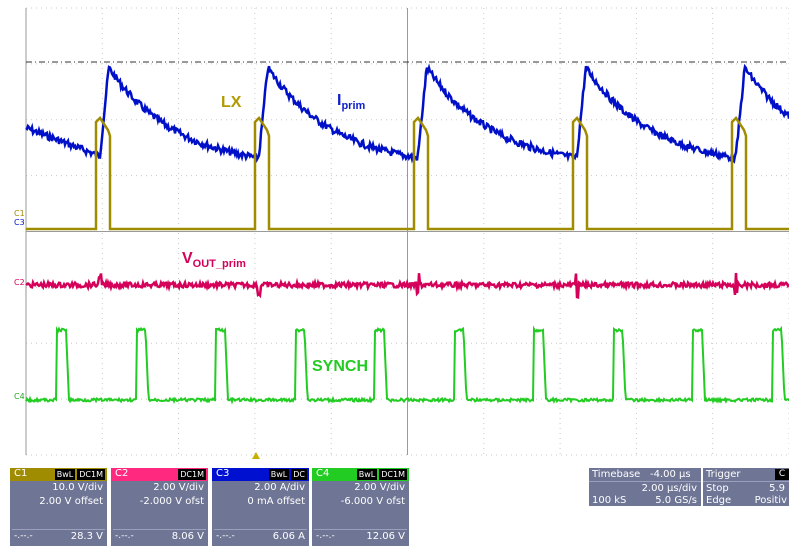 The width and height of the screenshot is (789, 549). What do you see at coordinates (122, 473) in the screenshot?
I see `channel-name: C2` at bounding box center [122, 473].